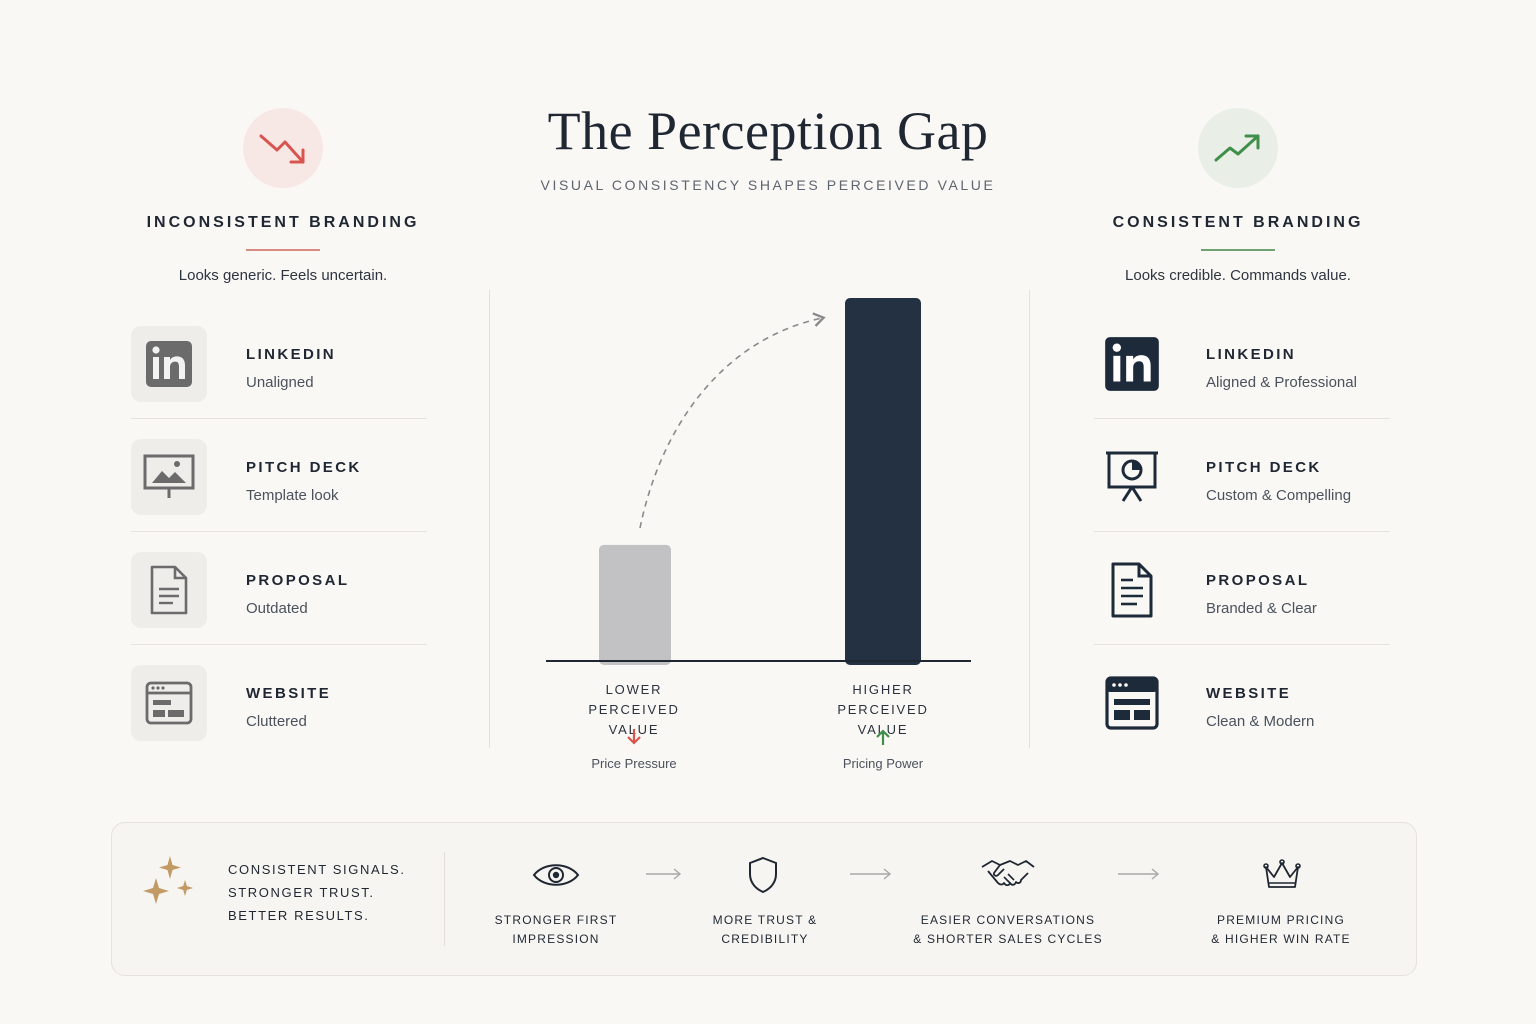  Describe the element at coordinates (1238, 250) in the screenshot. I see `right-title-rule` at that location.